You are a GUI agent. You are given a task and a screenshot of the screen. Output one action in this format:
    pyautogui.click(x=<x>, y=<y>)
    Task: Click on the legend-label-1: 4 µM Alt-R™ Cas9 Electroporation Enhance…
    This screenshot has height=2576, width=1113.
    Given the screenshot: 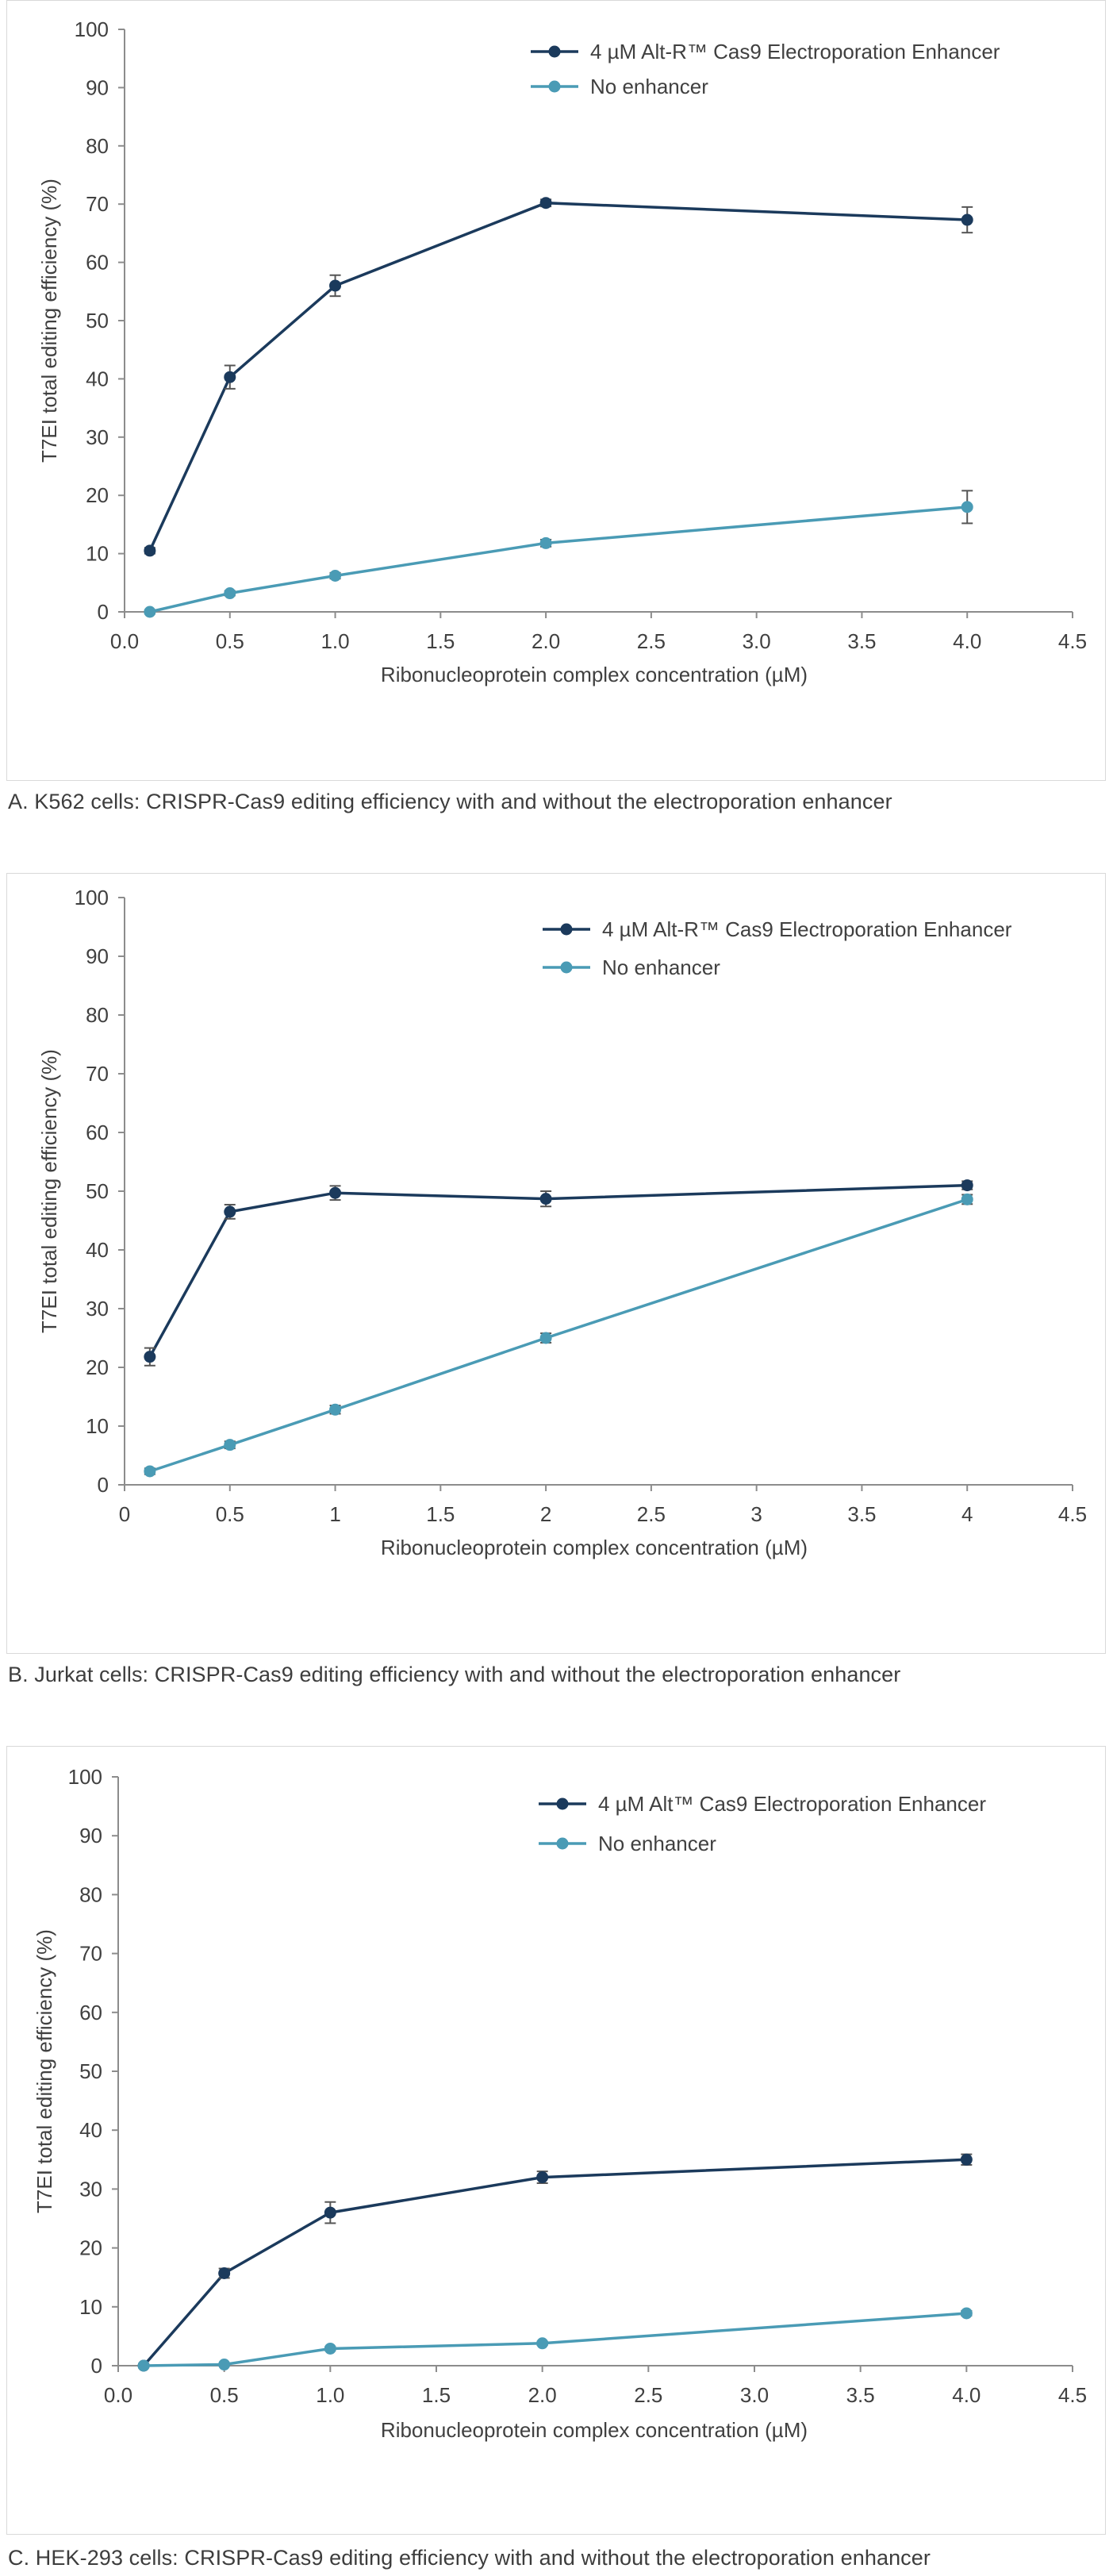 What is the action you would take?
    pyautogui.click(x=795, y=51)
    